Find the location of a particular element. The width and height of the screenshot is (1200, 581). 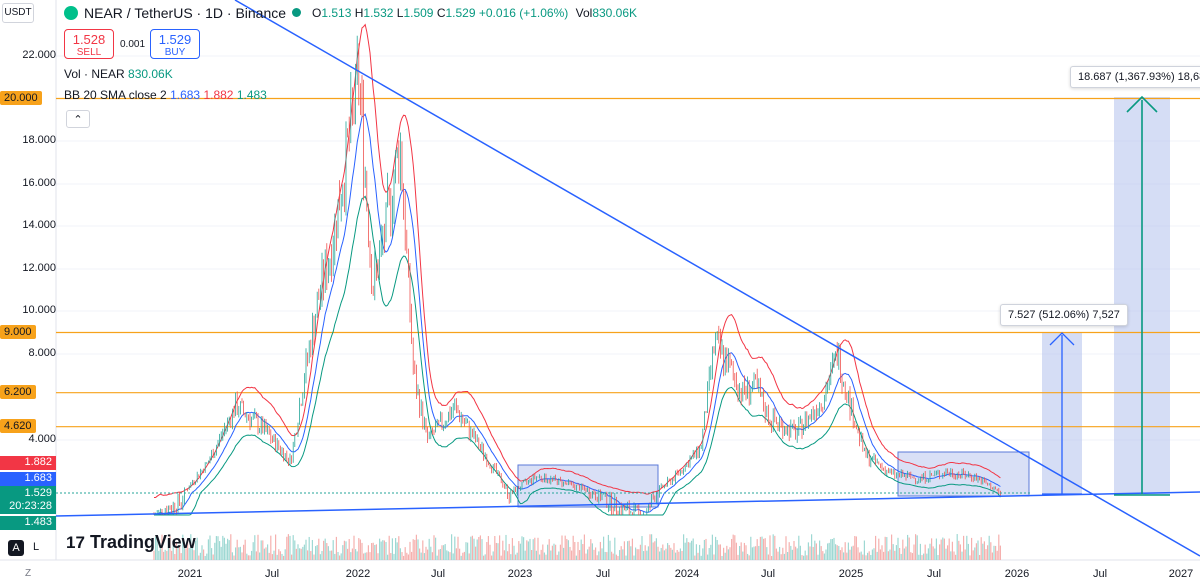

ohlc-val: 1.513 is located at coordinates (336, 13).